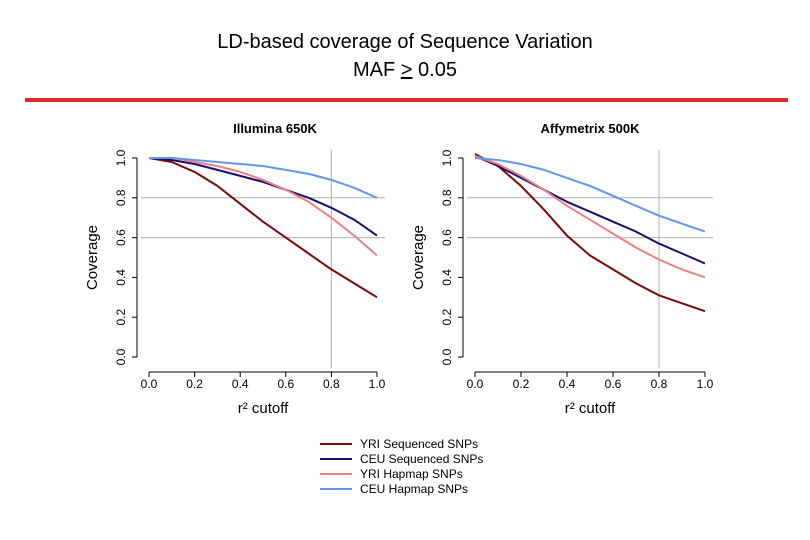 The image size is (810, 540). Describe the element at coordinates (659, 384) in the screenshot. I see `chart2-x-tick-label-4: 0.8` at that location.